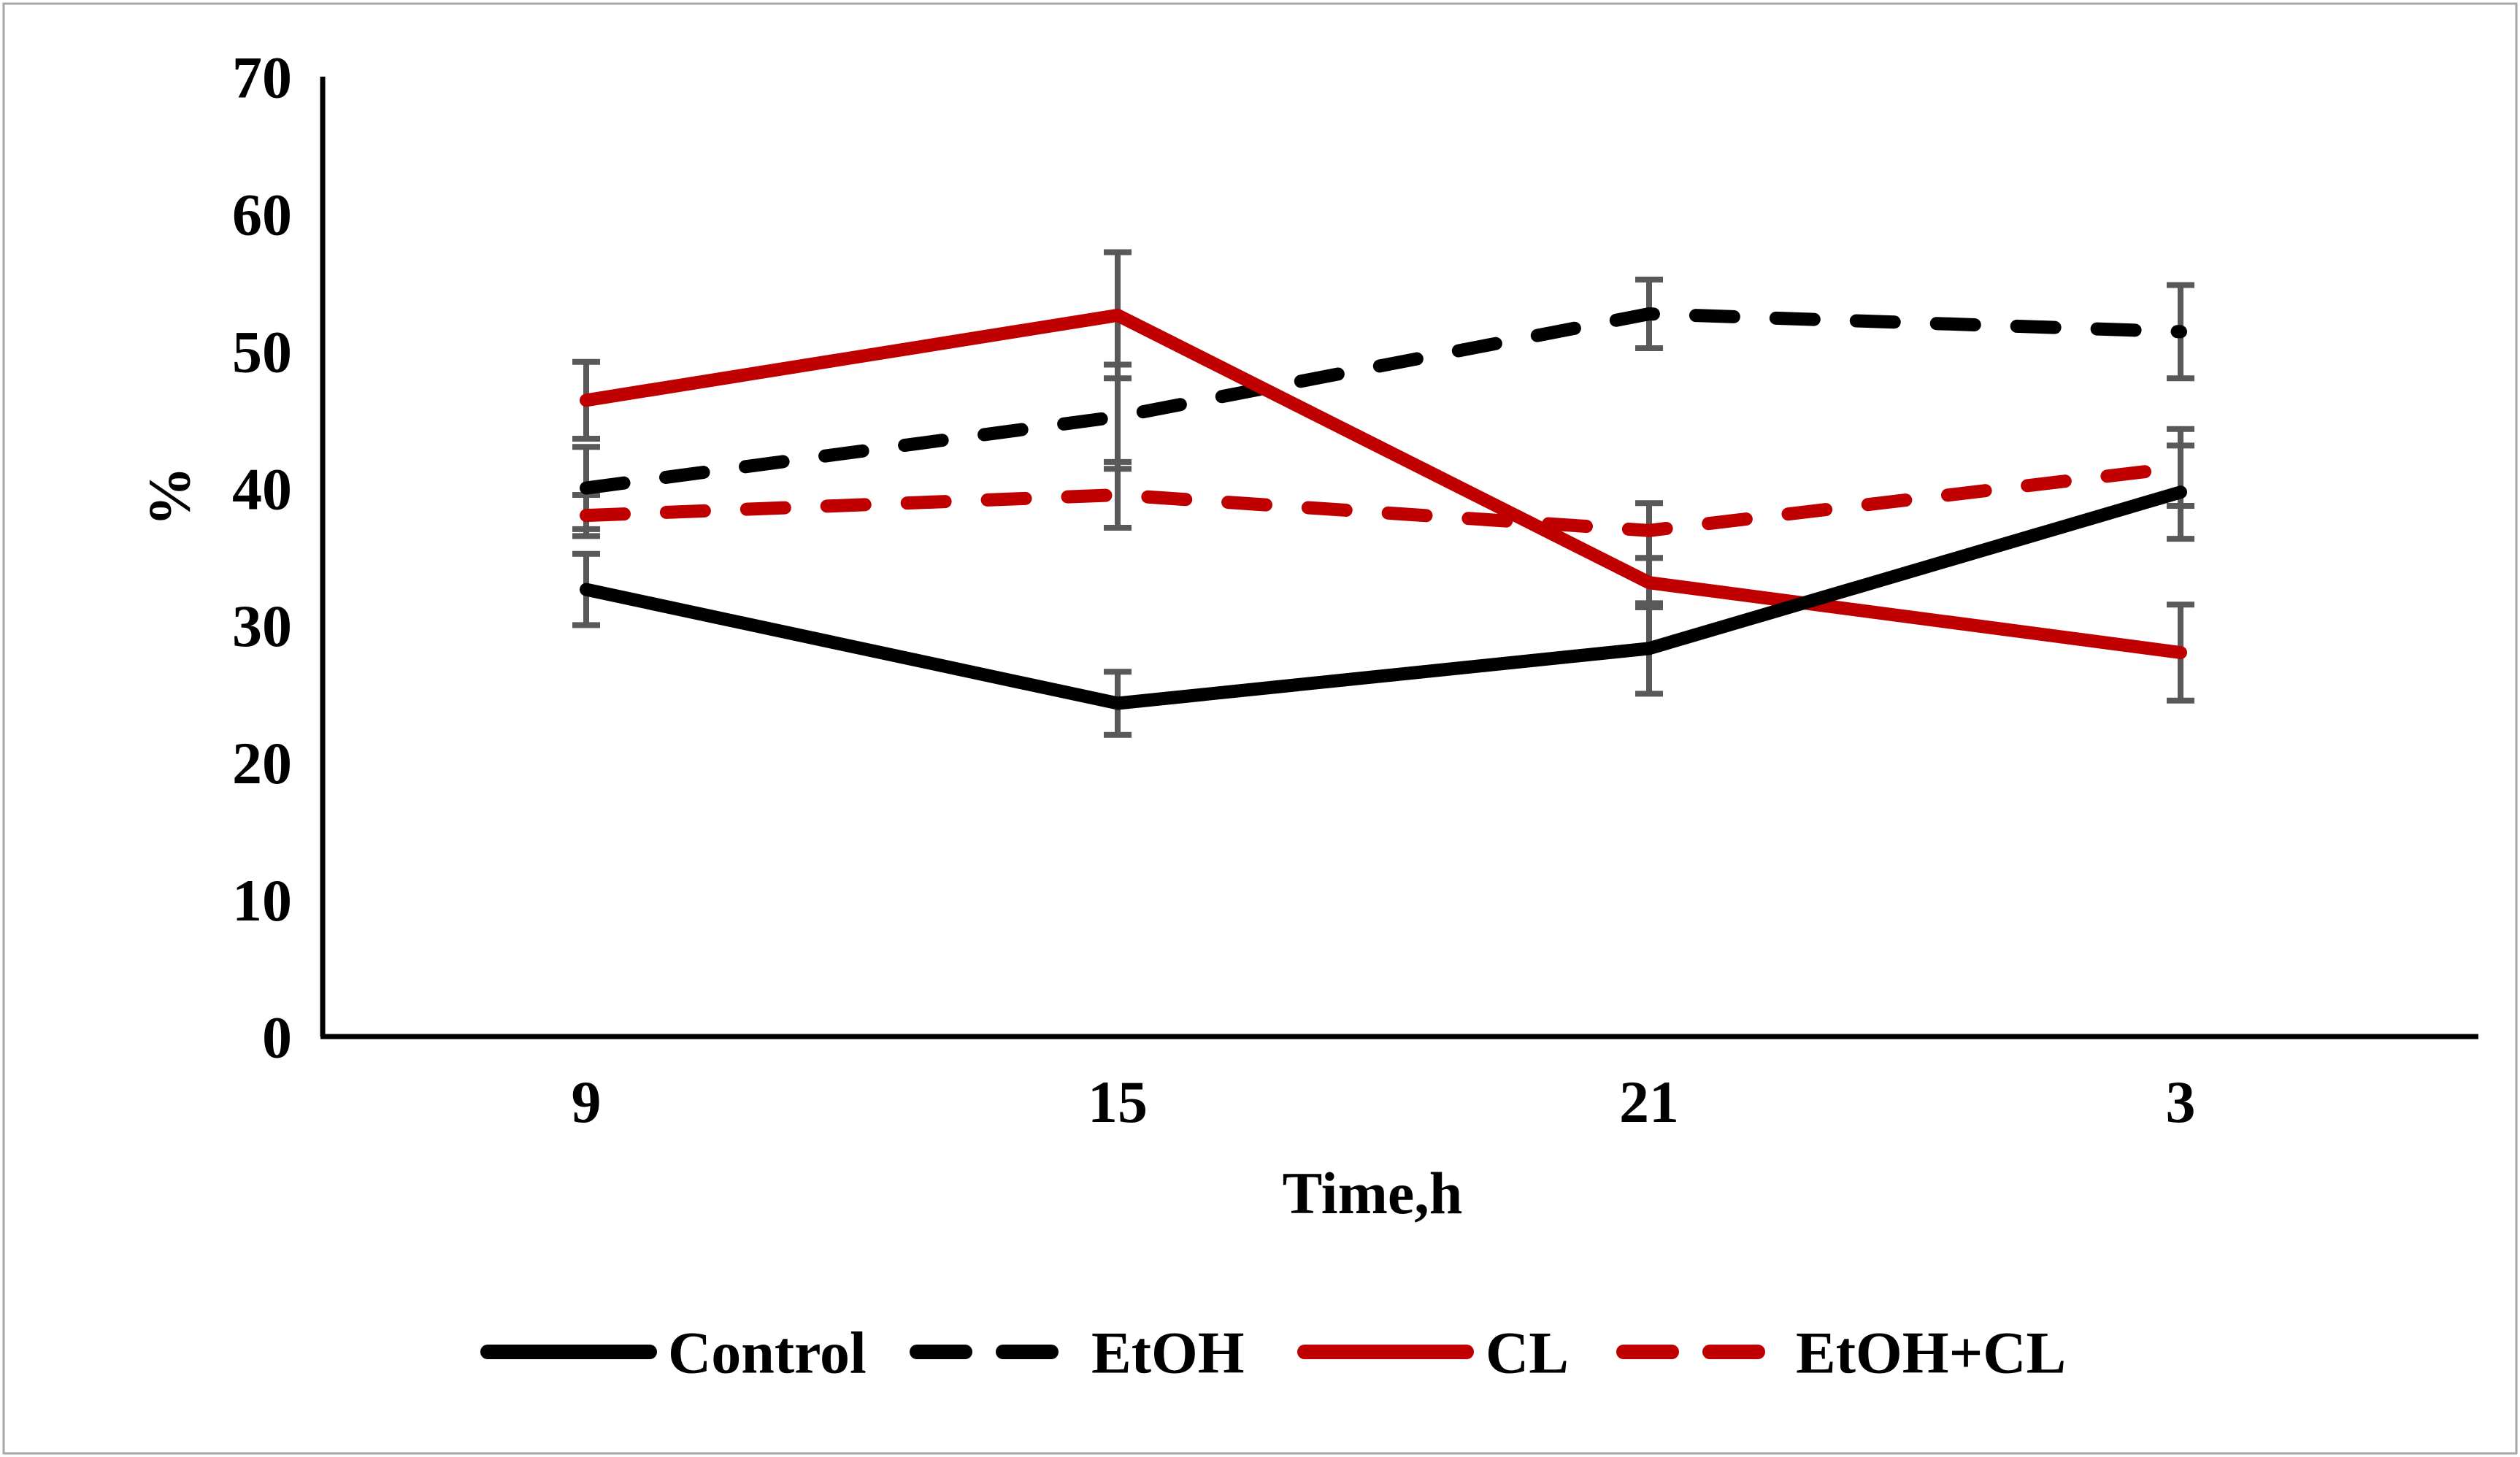 The height and width of the screenshot is (1457, 2520). I want to click on legend: Control EtOH CL EtOH+CL, so click(1273, 1353).